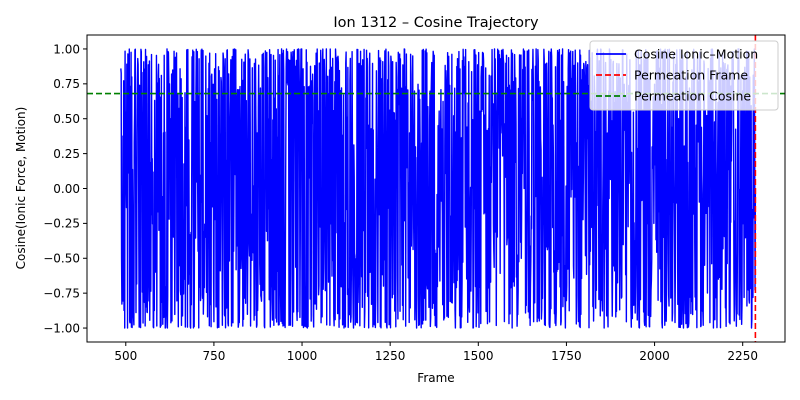 This screenshot has height=400, width=800. Describe the element at coordinates (61, 293) in the screenshot. I see `y-tick-label: −0.75` at that location.